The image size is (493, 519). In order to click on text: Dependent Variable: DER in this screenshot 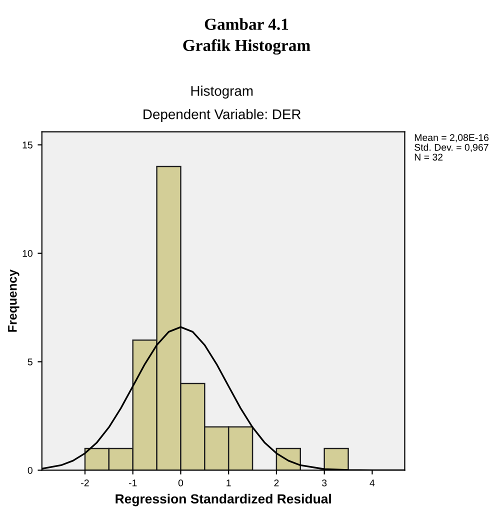, I will do `click(222, 115)`.